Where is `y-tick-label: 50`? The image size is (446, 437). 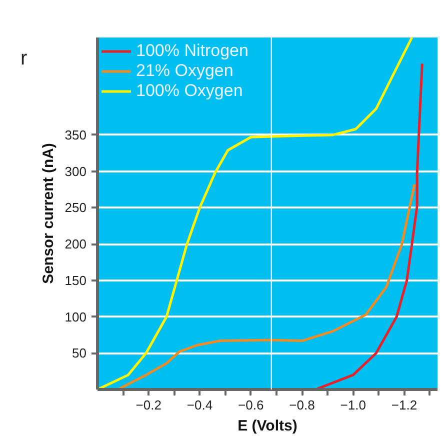 y-tick-label: 50 is located at coordinates (79, 353).